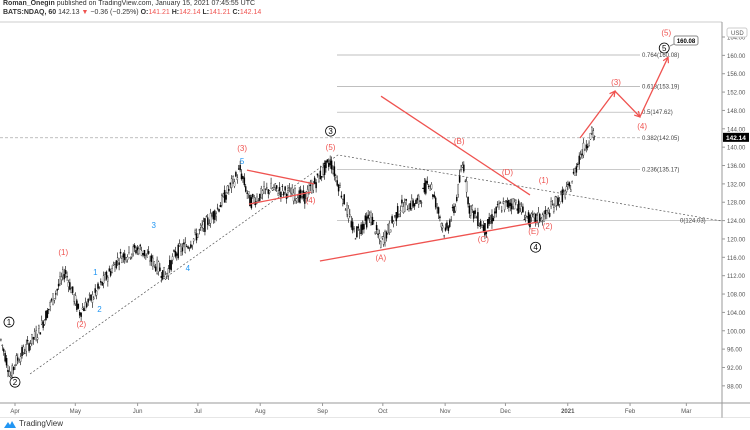 This screenshot has width=750, height=430. What do you see at coordinates (445, 412) in the screenshot?
I see `x-tick-label: Nov` at bounding box center [445, 412].